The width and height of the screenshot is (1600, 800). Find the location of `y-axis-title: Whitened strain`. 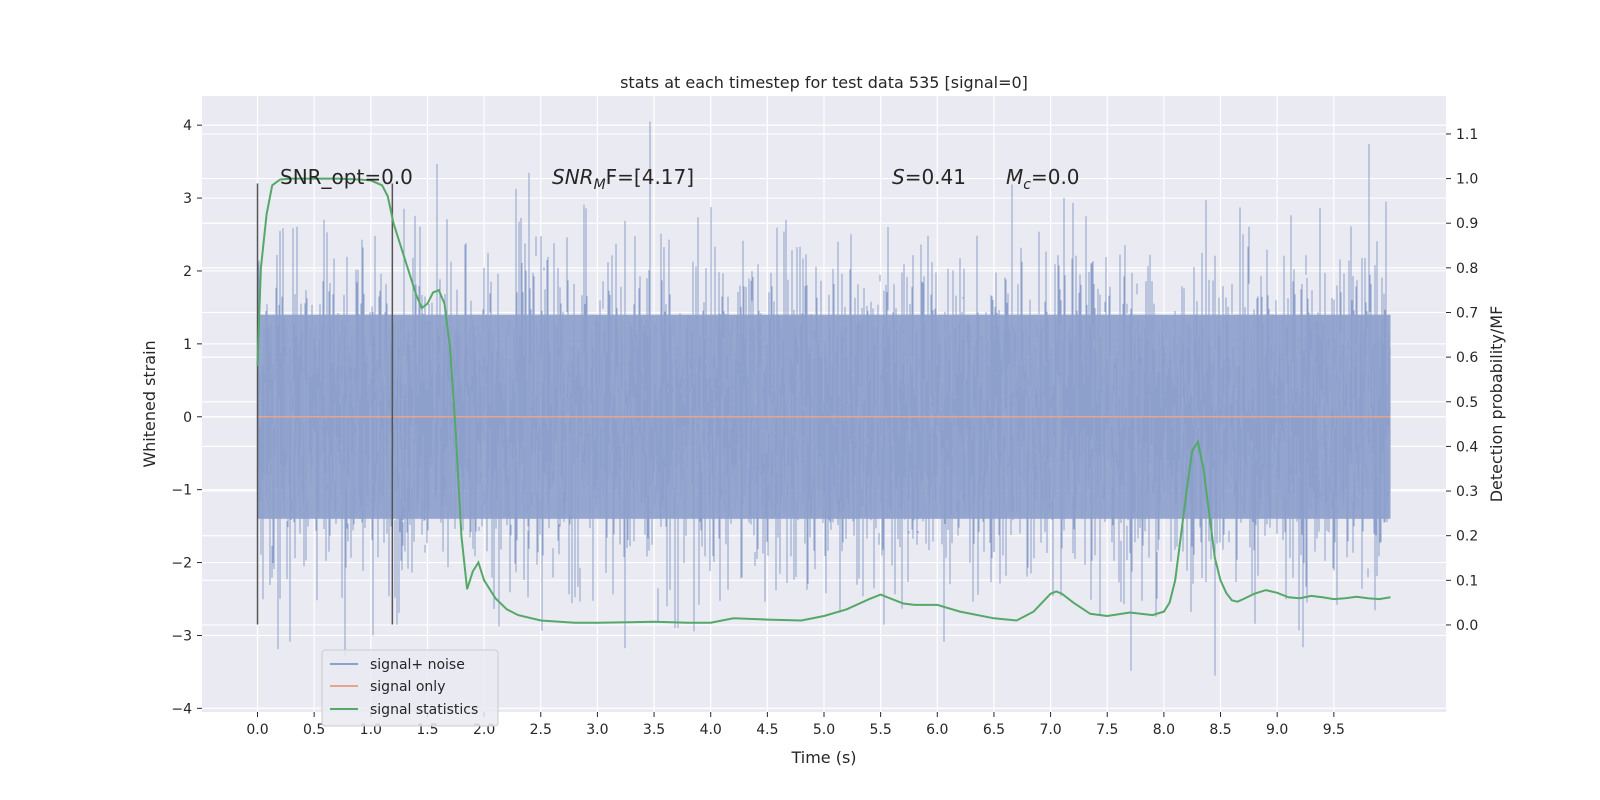

y-axis-title: Whitened strain is located at coordinates (149, 403).